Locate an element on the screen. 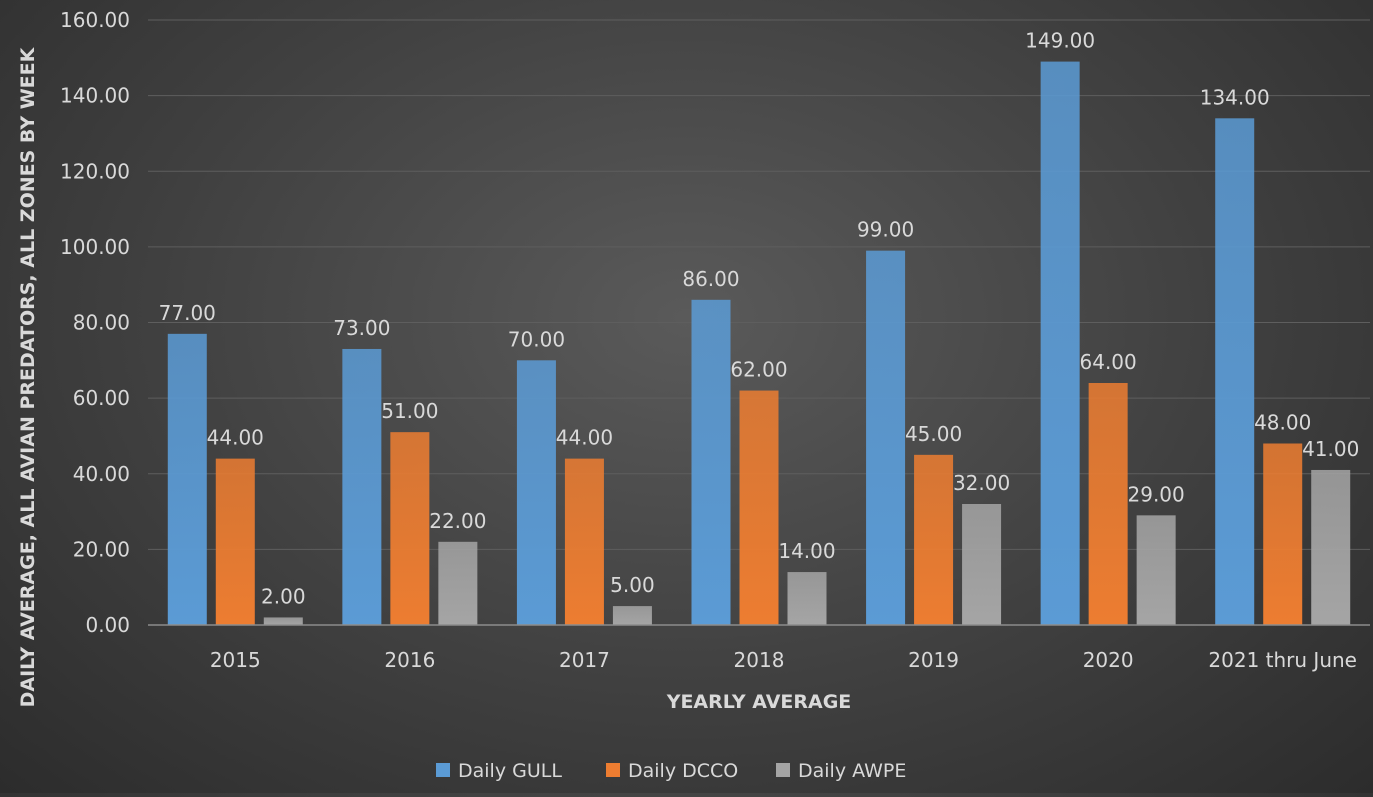 This screenshot has width=1373, height=797. data-label: 41.00 is located at coordinates (1330, 449).